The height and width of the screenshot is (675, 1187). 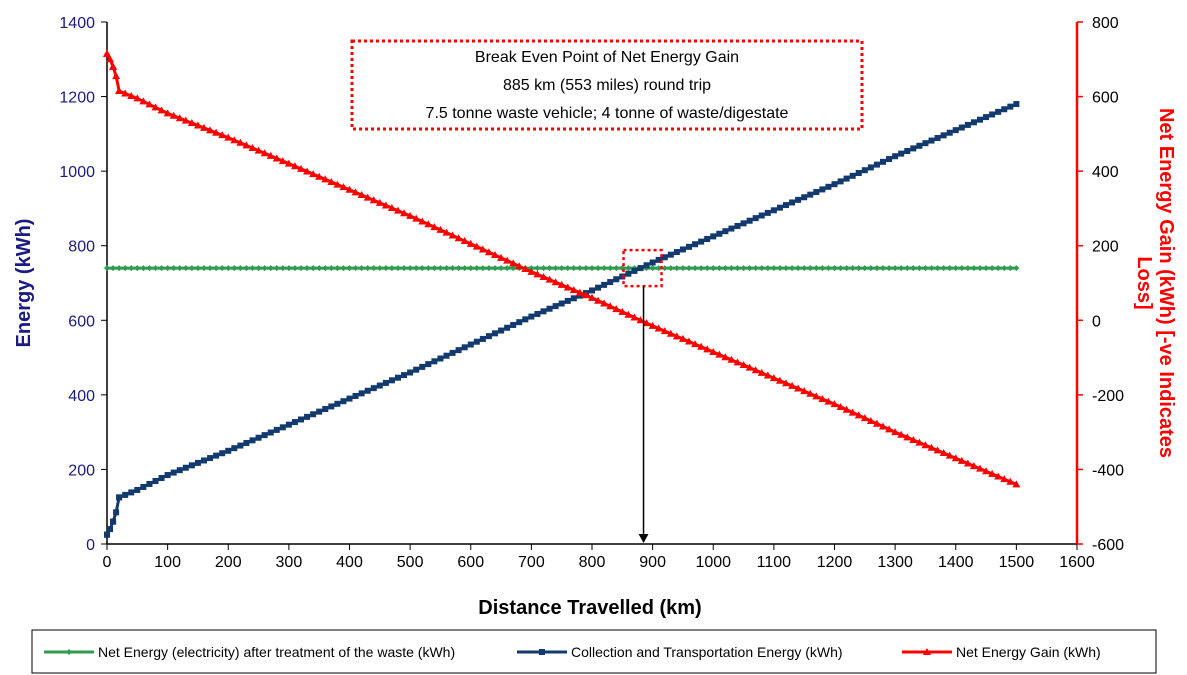 What do you see at coordinates (607, 57) in the screenshot?
I see `annotation-line-1: Break Even Point of Net Energy Gain` at bounding box center [607, 57].